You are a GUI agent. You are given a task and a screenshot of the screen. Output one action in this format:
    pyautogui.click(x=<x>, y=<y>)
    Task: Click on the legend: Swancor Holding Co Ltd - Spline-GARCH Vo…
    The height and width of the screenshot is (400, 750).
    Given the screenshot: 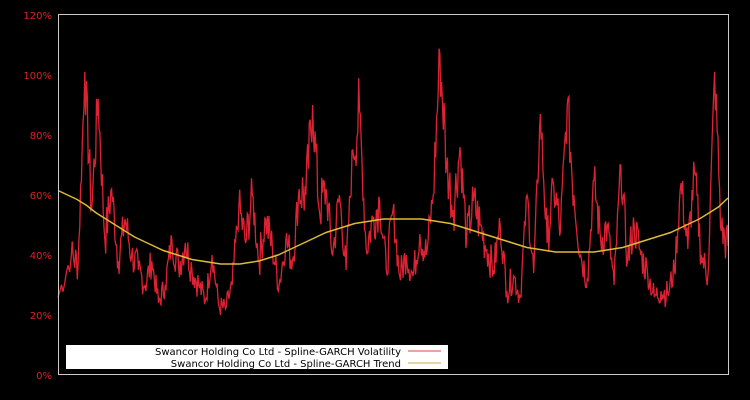 What is the action you would take?
    pyautogui.click(x=257, y=357)
    